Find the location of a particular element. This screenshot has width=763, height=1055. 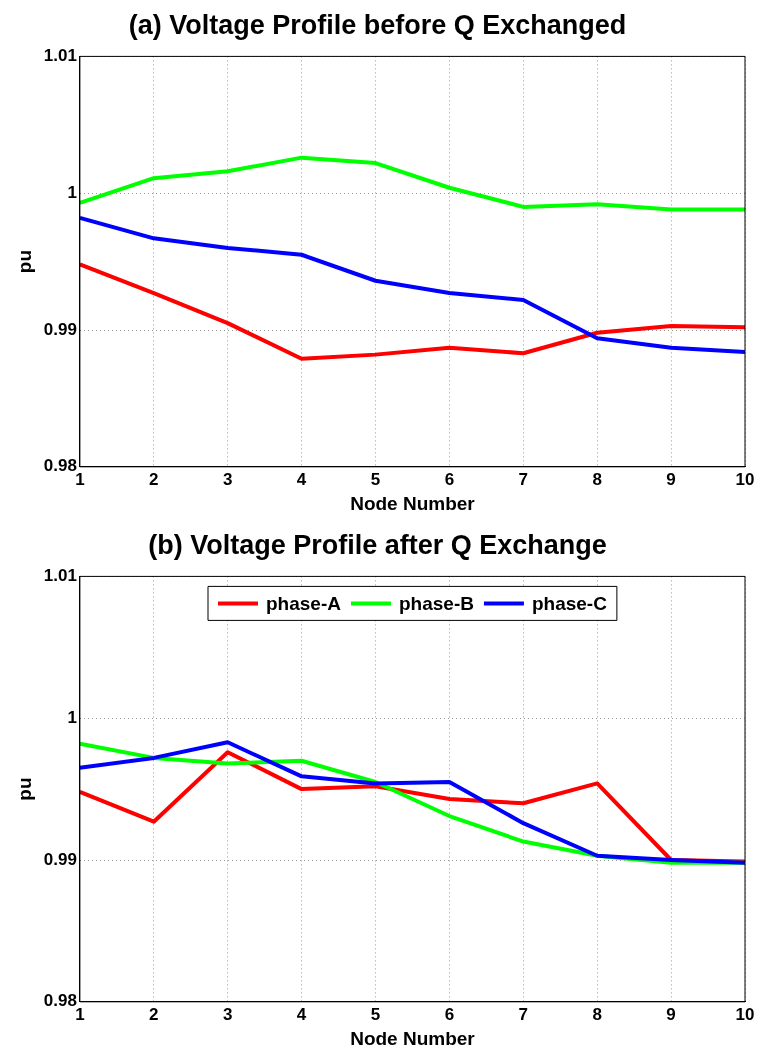

chart-title: (b) Voltage Profile after Q Exchange is located at coordinates (377, 544).